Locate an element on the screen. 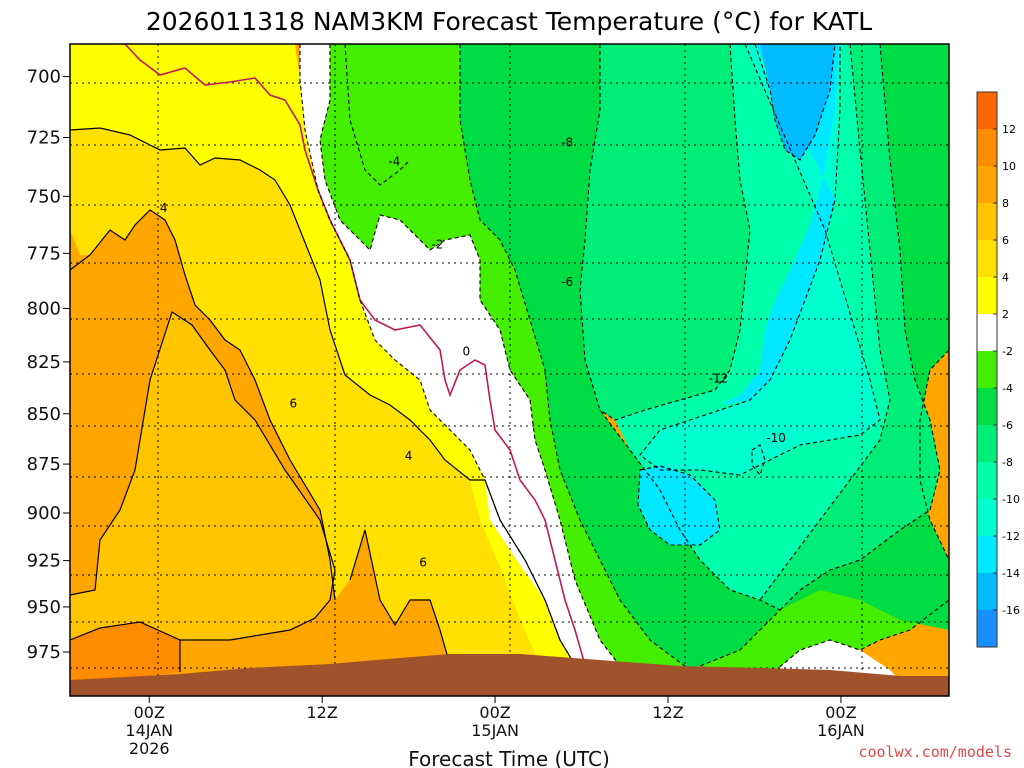 This screenshot has width=1024, height=768. y-tick-label: 700 is located at coordinates (44, 77).